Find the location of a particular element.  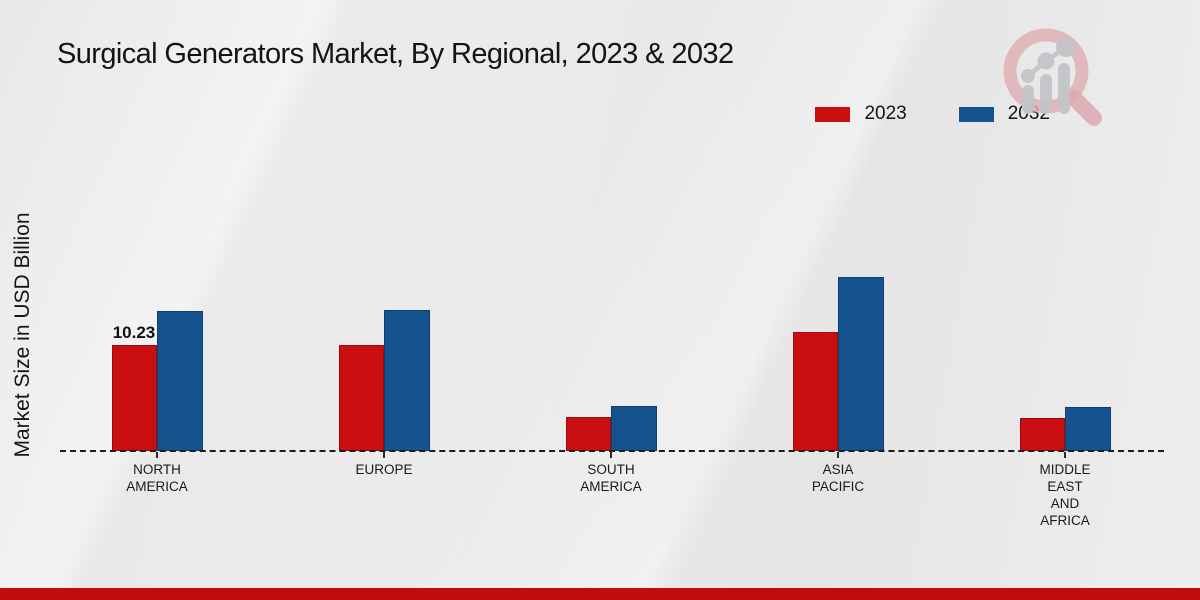

x-axis-baseline is located at coordinates (612, 451).